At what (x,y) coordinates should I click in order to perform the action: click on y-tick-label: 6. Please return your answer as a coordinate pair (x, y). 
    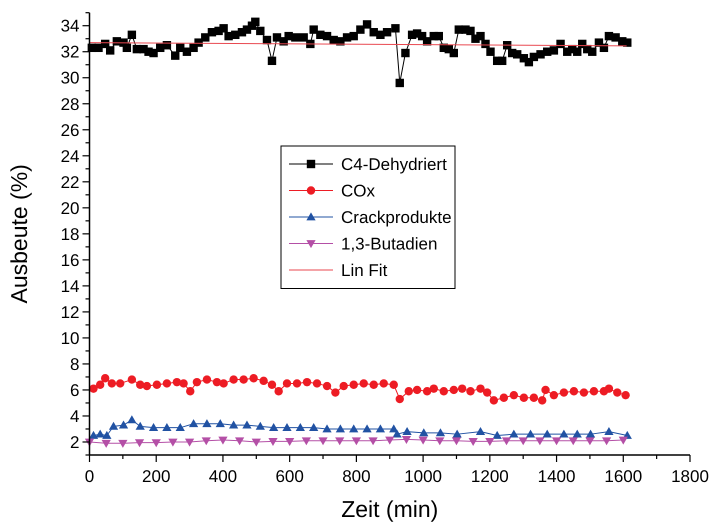
    Looking at the image, I should click on (75, 390).